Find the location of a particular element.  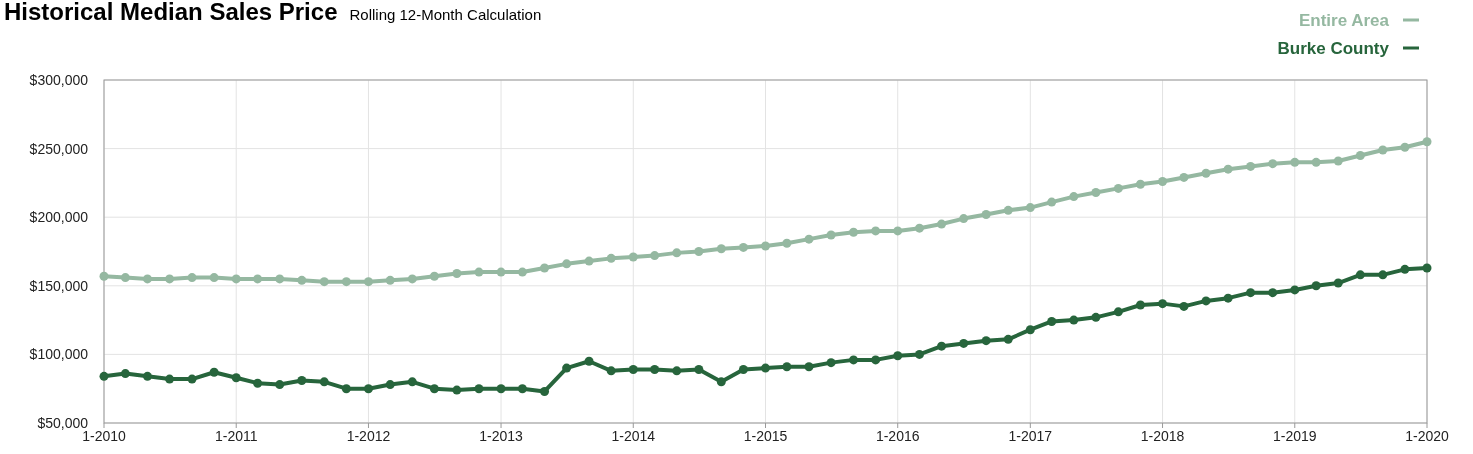

x-tick-label: 1-2019 is located at coordinates (1294, 436).